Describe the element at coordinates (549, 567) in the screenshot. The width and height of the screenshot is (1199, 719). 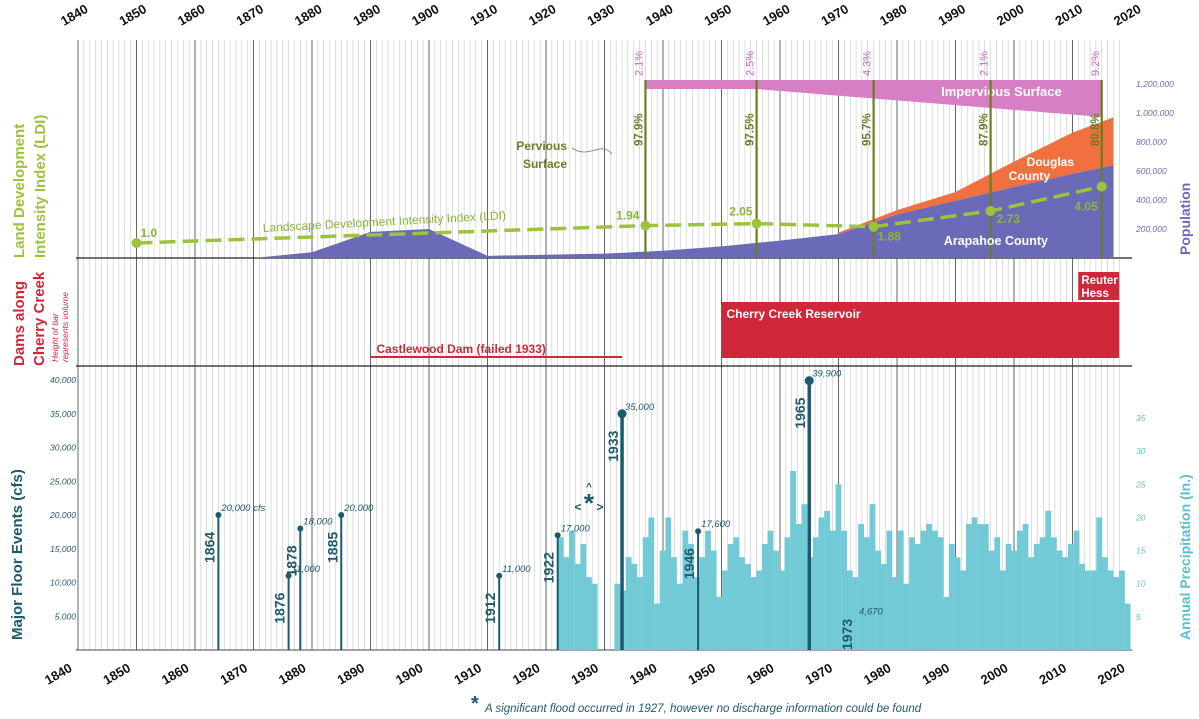
I see `flood-year-label: 1922` at that location.